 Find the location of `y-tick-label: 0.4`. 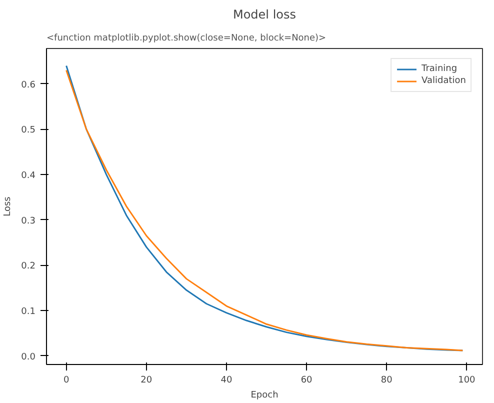

y-tick-label: 0.4 is located at coordinates (28, 176).